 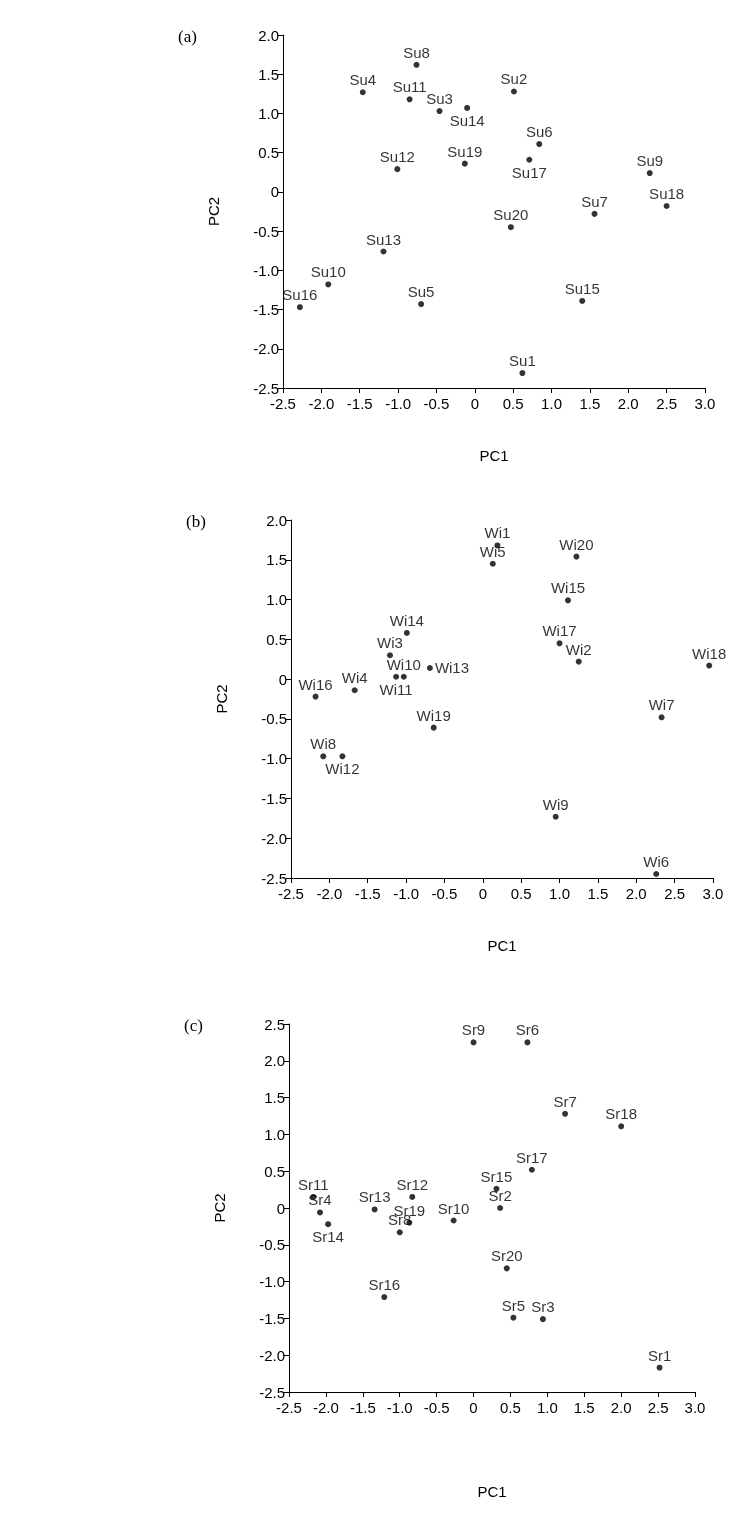 What do you see at coordinates (496, 1176) in the screenshot?
I see `data-label: Sr15` at bounding box center [496, 1176].